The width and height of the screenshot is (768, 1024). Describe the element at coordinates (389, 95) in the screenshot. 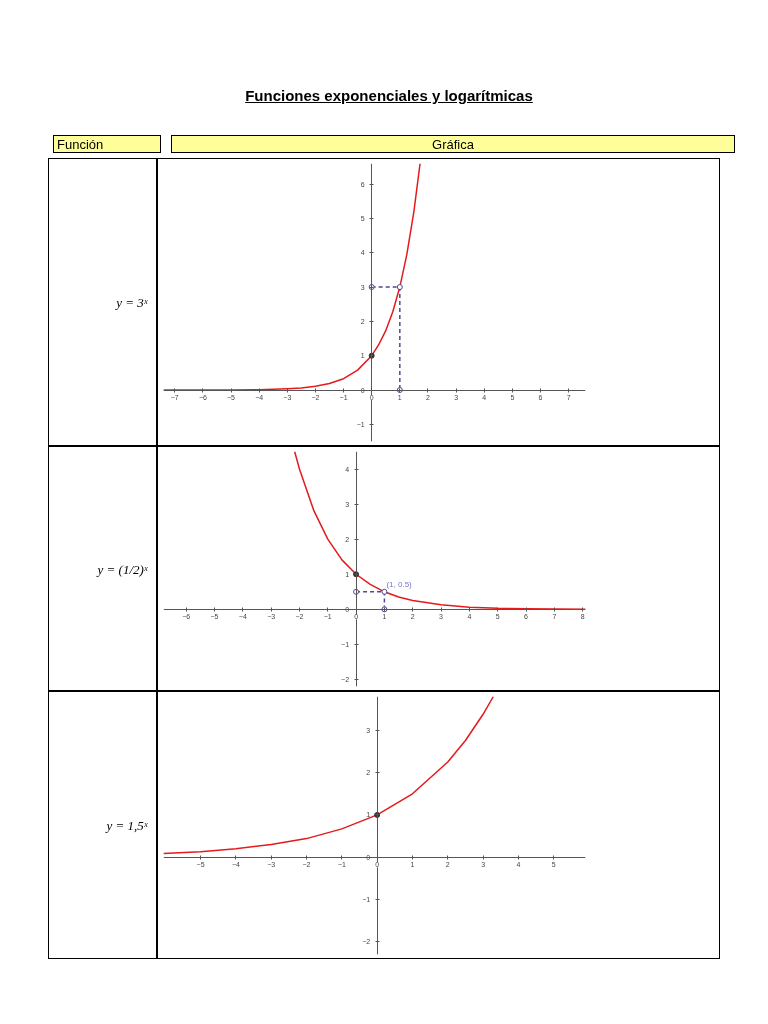

I see `text: Funciones exponenciales y logarítmicas` at that location.